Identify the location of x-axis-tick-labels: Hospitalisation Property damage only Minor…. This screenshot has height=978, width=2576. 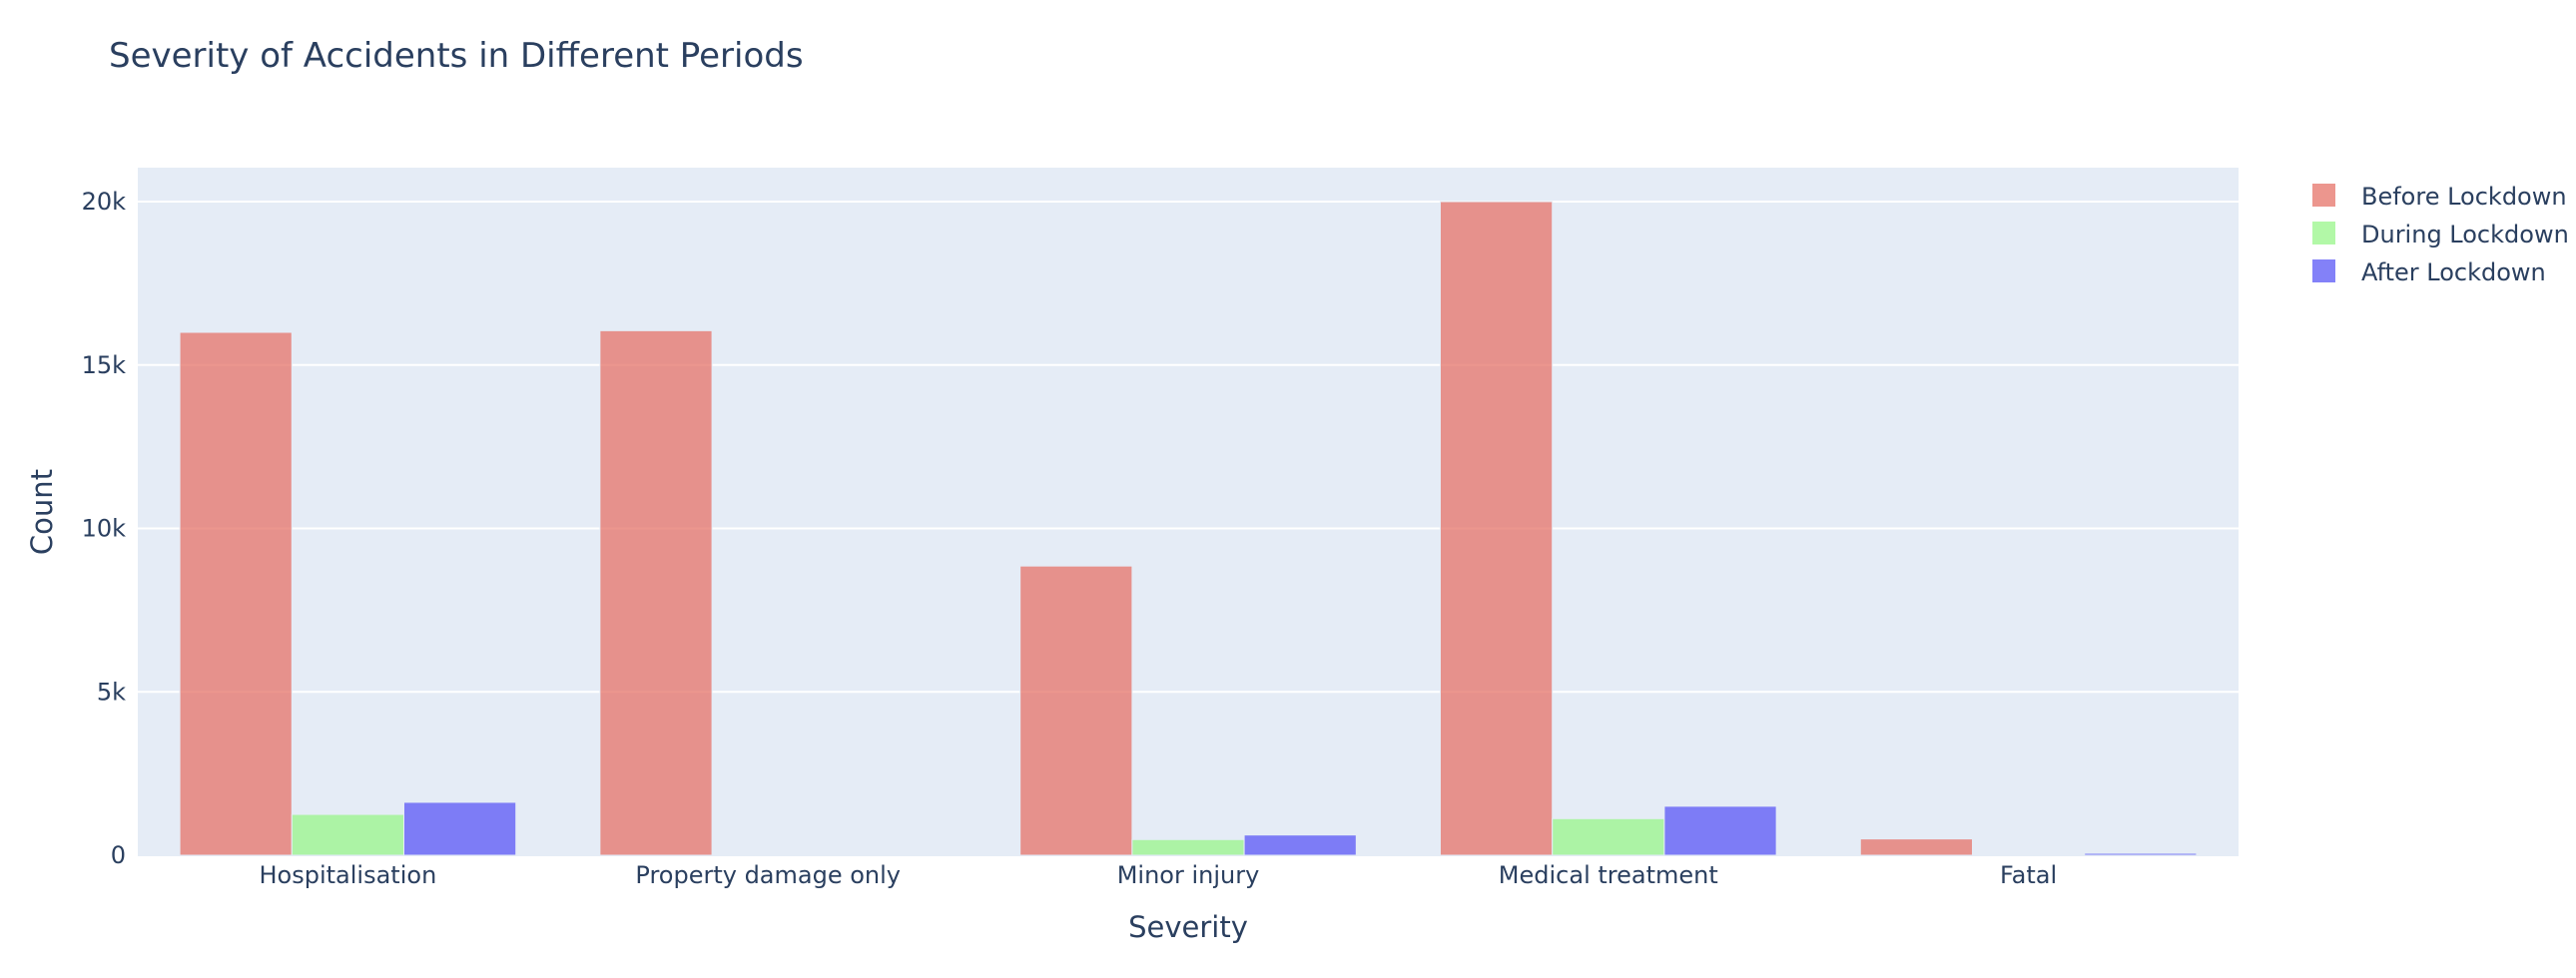
(1159, 875).